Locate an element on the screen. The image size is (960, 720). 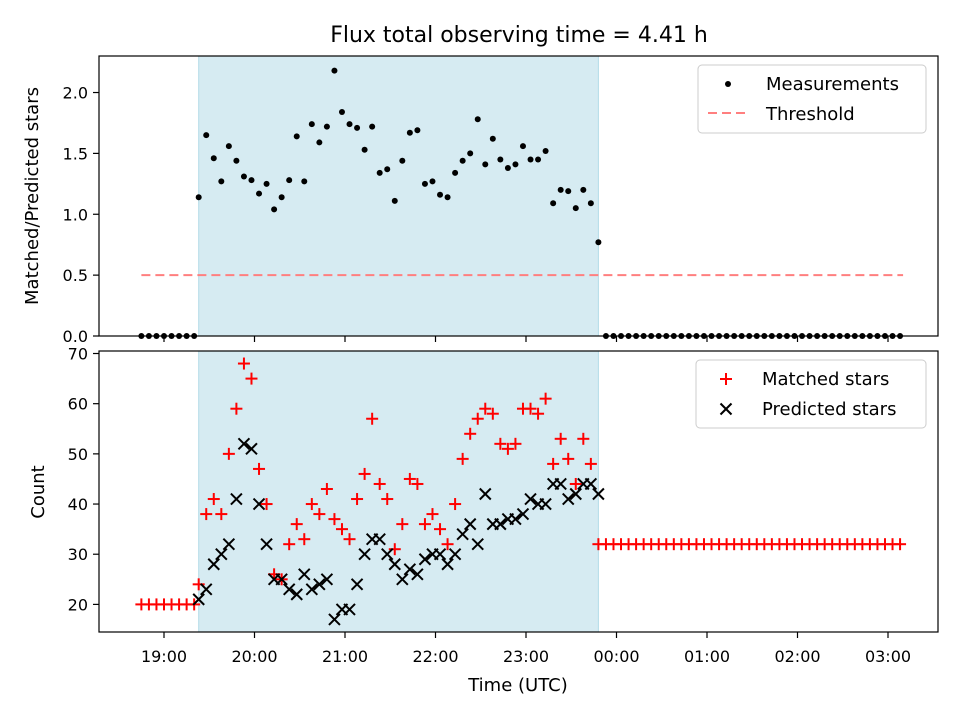
x-tick-label: 19:00 is located at coordinates (164, 656).